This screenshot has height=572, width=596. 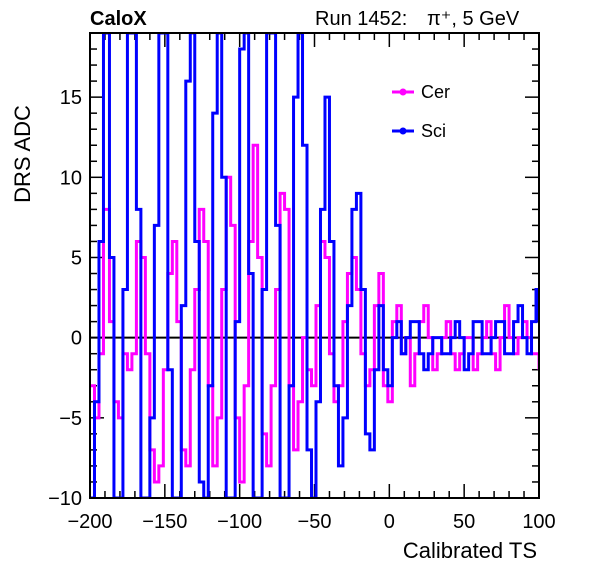 What do you see at coordinates (65, 298) in the screenshot?
I see `y-axis-tick-labels: −10 −5 0 5 10 15` at bounding box center [65, 298].